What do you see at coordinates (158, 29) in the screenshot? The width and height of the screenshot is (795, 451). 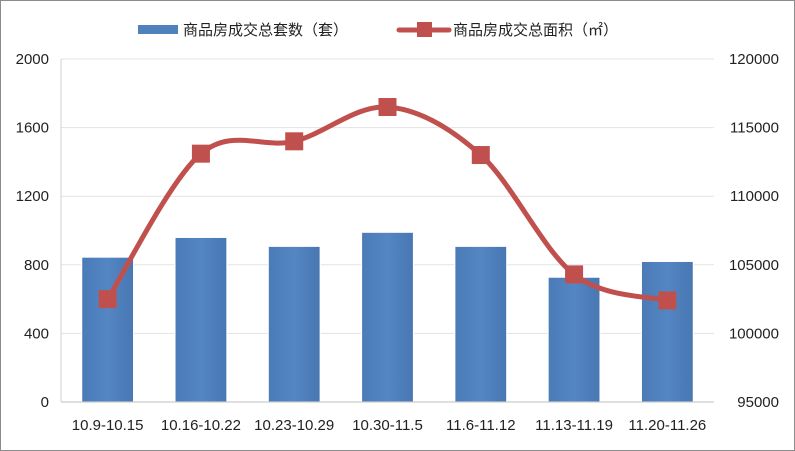 I see `legend-bar-swatch` at bounding box center [158, 29].